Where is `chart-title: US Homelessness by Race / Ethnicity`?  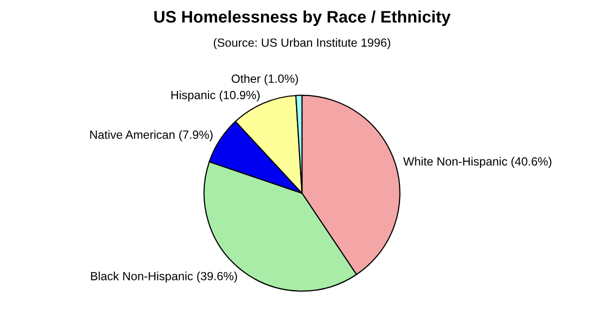 chart-title: US Homelessness by Race / Ethnicity is located at coordinates (302, 18).